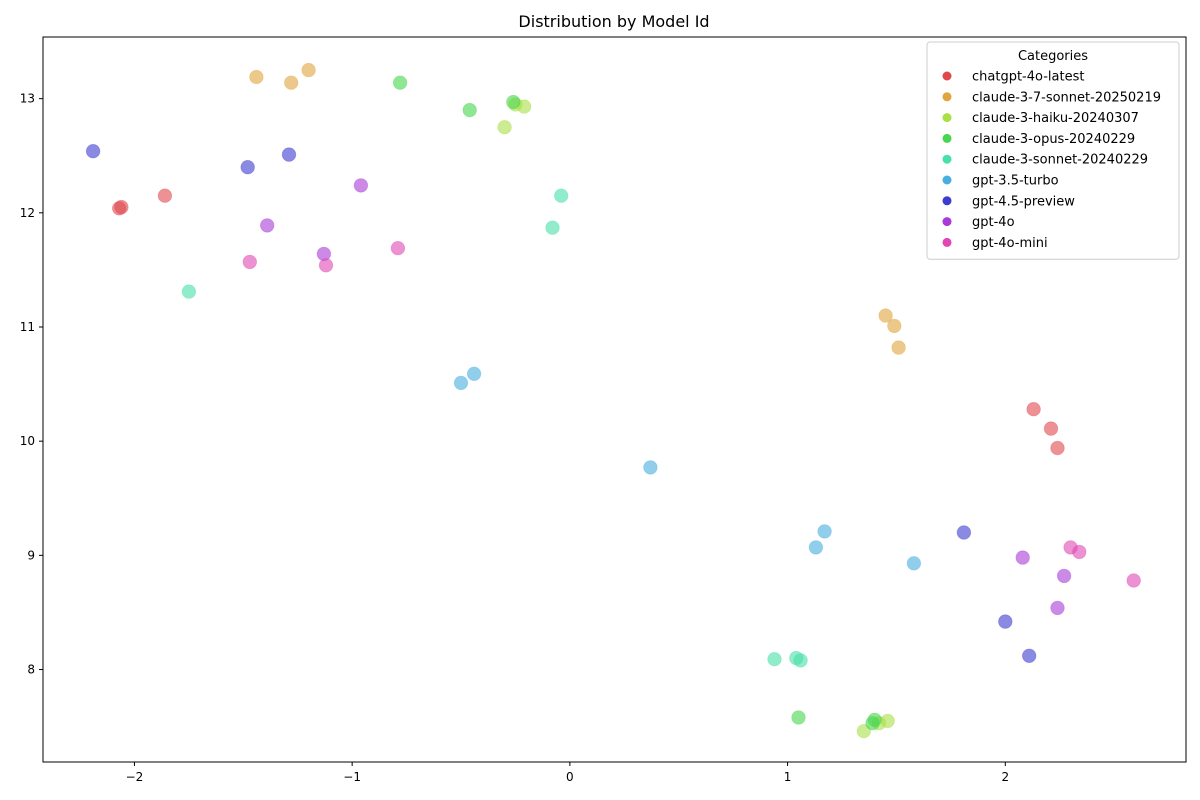 Image resolution: width=1200 pixels, height=800 pixels. What do you see at coordinates (1005, 777) in the screenshot?
I see `x-tick-label: 2` at bounding box center [1005, 777].